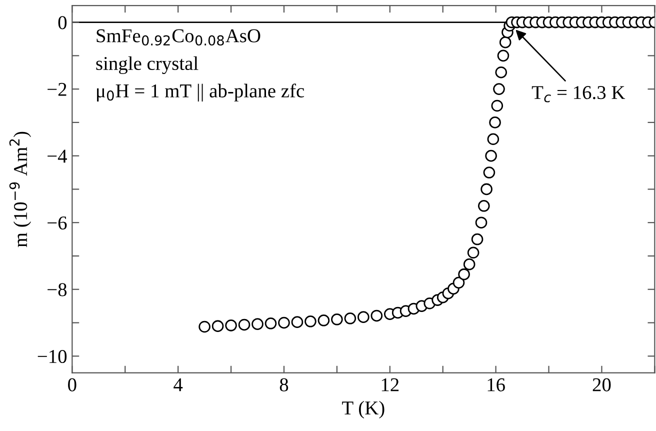  I want to click on y-tick-label: −8, so click(57, 289).